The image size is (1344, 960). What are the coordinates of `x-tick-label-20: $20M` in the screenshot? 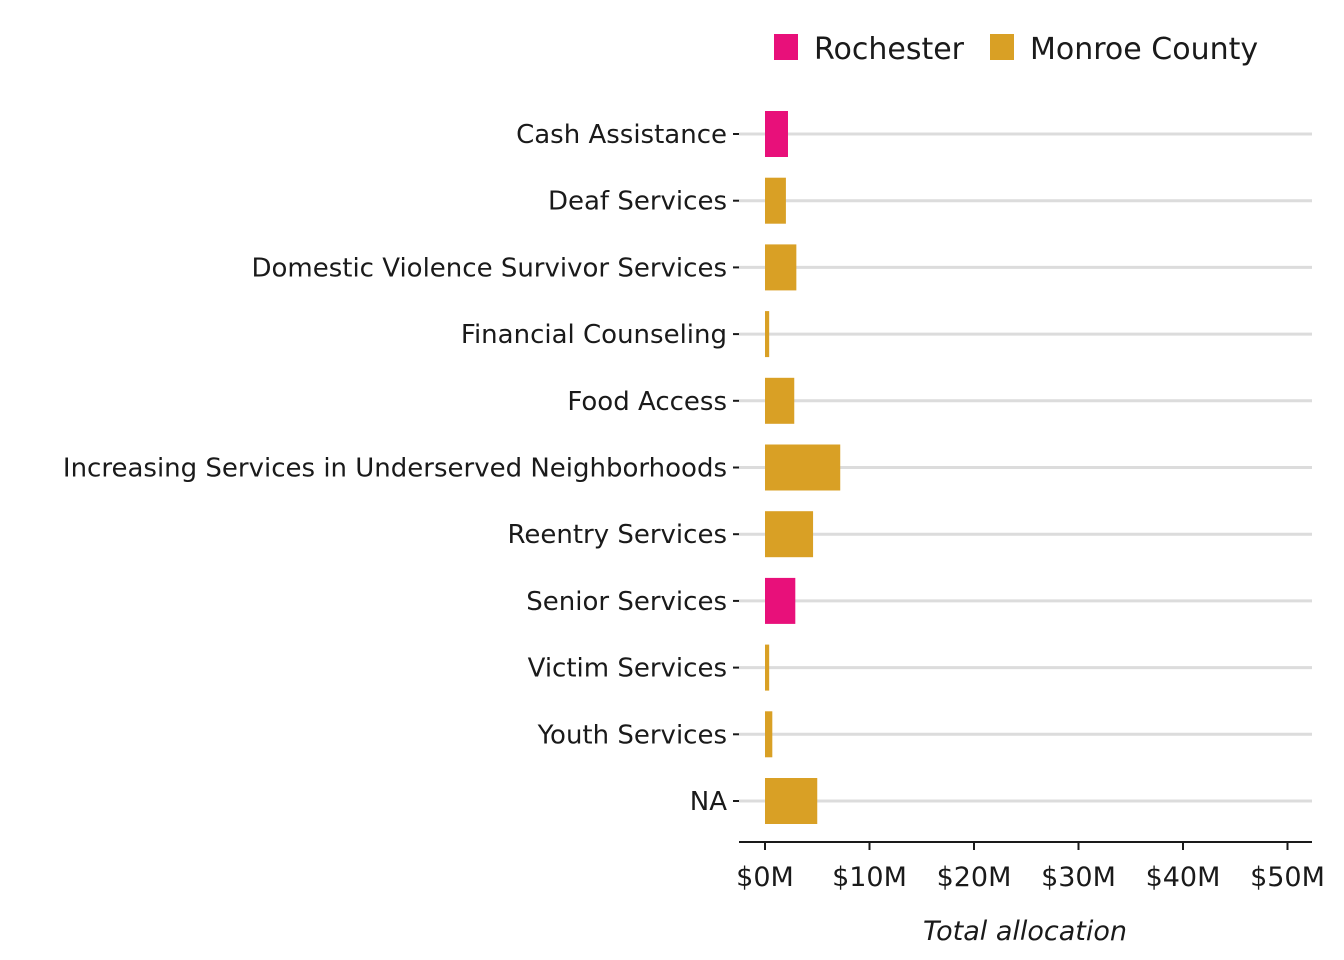 It's located at (974, 877).